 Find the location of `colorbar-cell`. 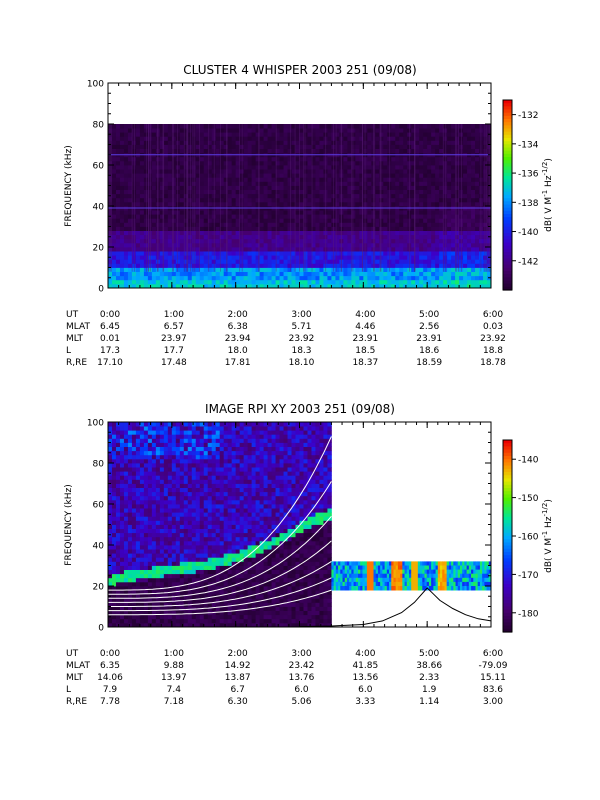

colorbar-cell is located at coordinates (507, 108).